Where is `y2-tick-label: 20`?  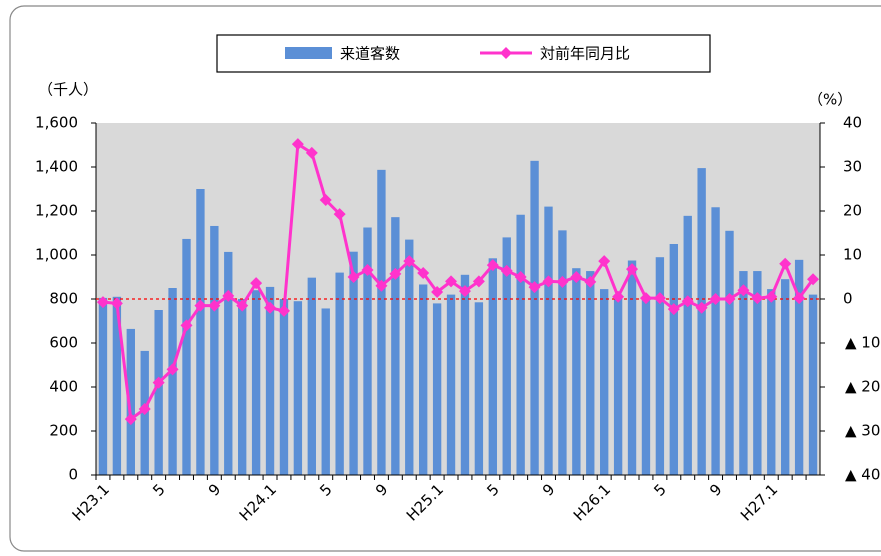 y2-tick-label: 20 is located at coordinates (852, 211).